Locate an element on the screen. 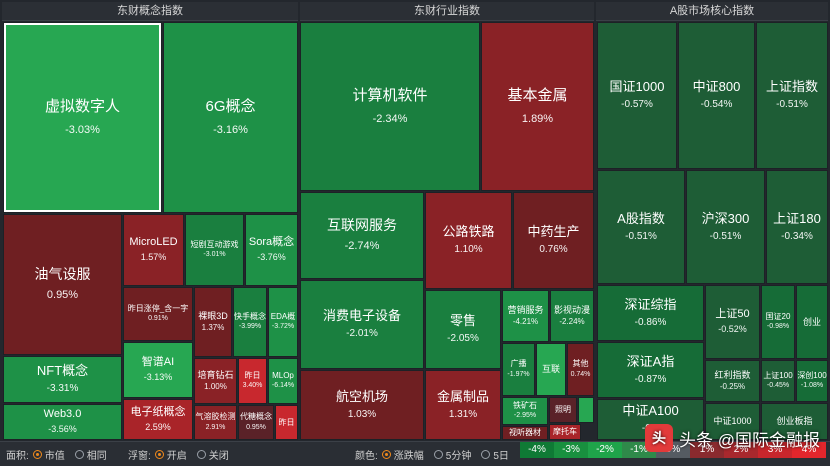  tile-6g: 6G概念 -3.16% is located at coordinates (230, 117).